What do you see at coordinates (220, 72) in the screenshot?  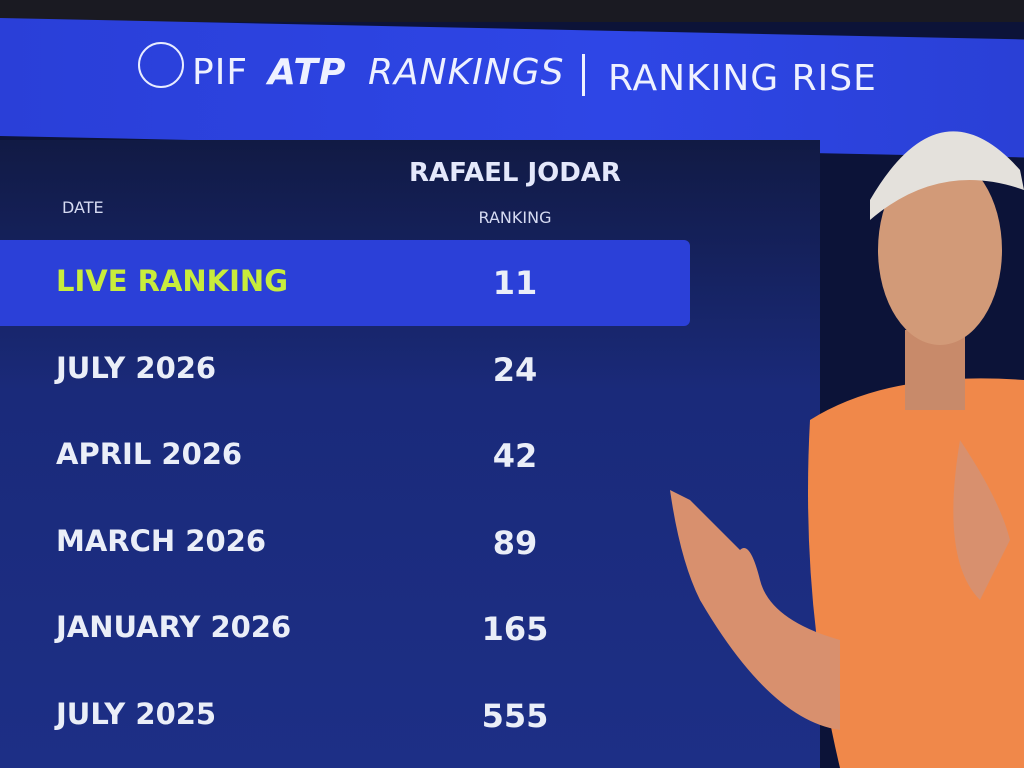 I see `sponsor: PIF` at bounding box center [220, 72].